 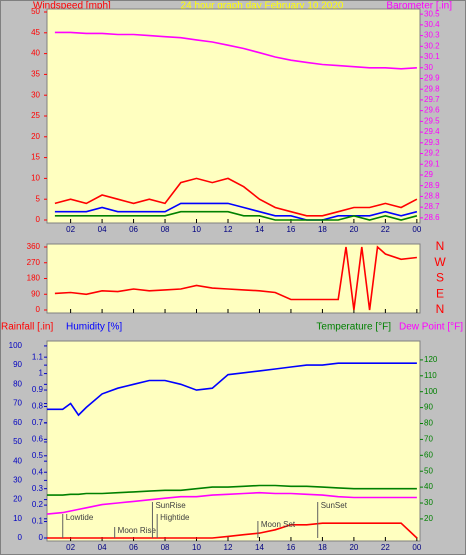 I want to click on y-tick-label: 0.2, so click(x=38, y=504).